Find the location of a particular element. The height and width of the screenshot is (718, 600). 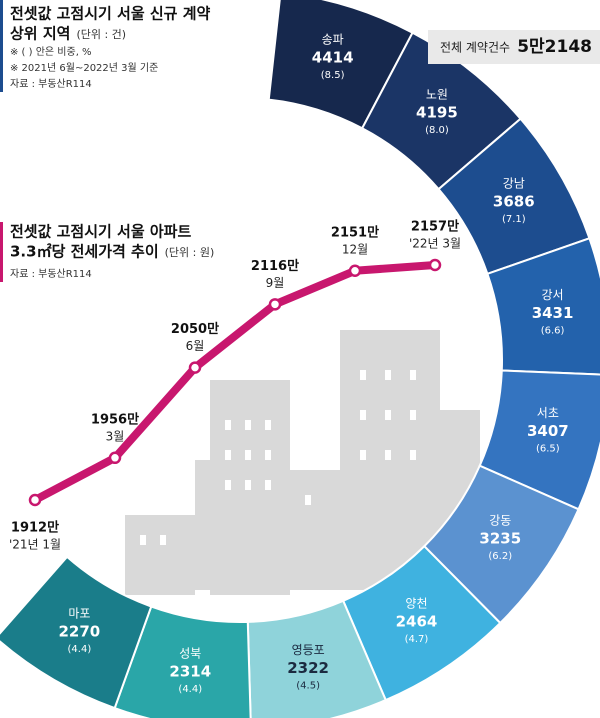

segment-share: (8.5) is located at coordinates (333, 75).